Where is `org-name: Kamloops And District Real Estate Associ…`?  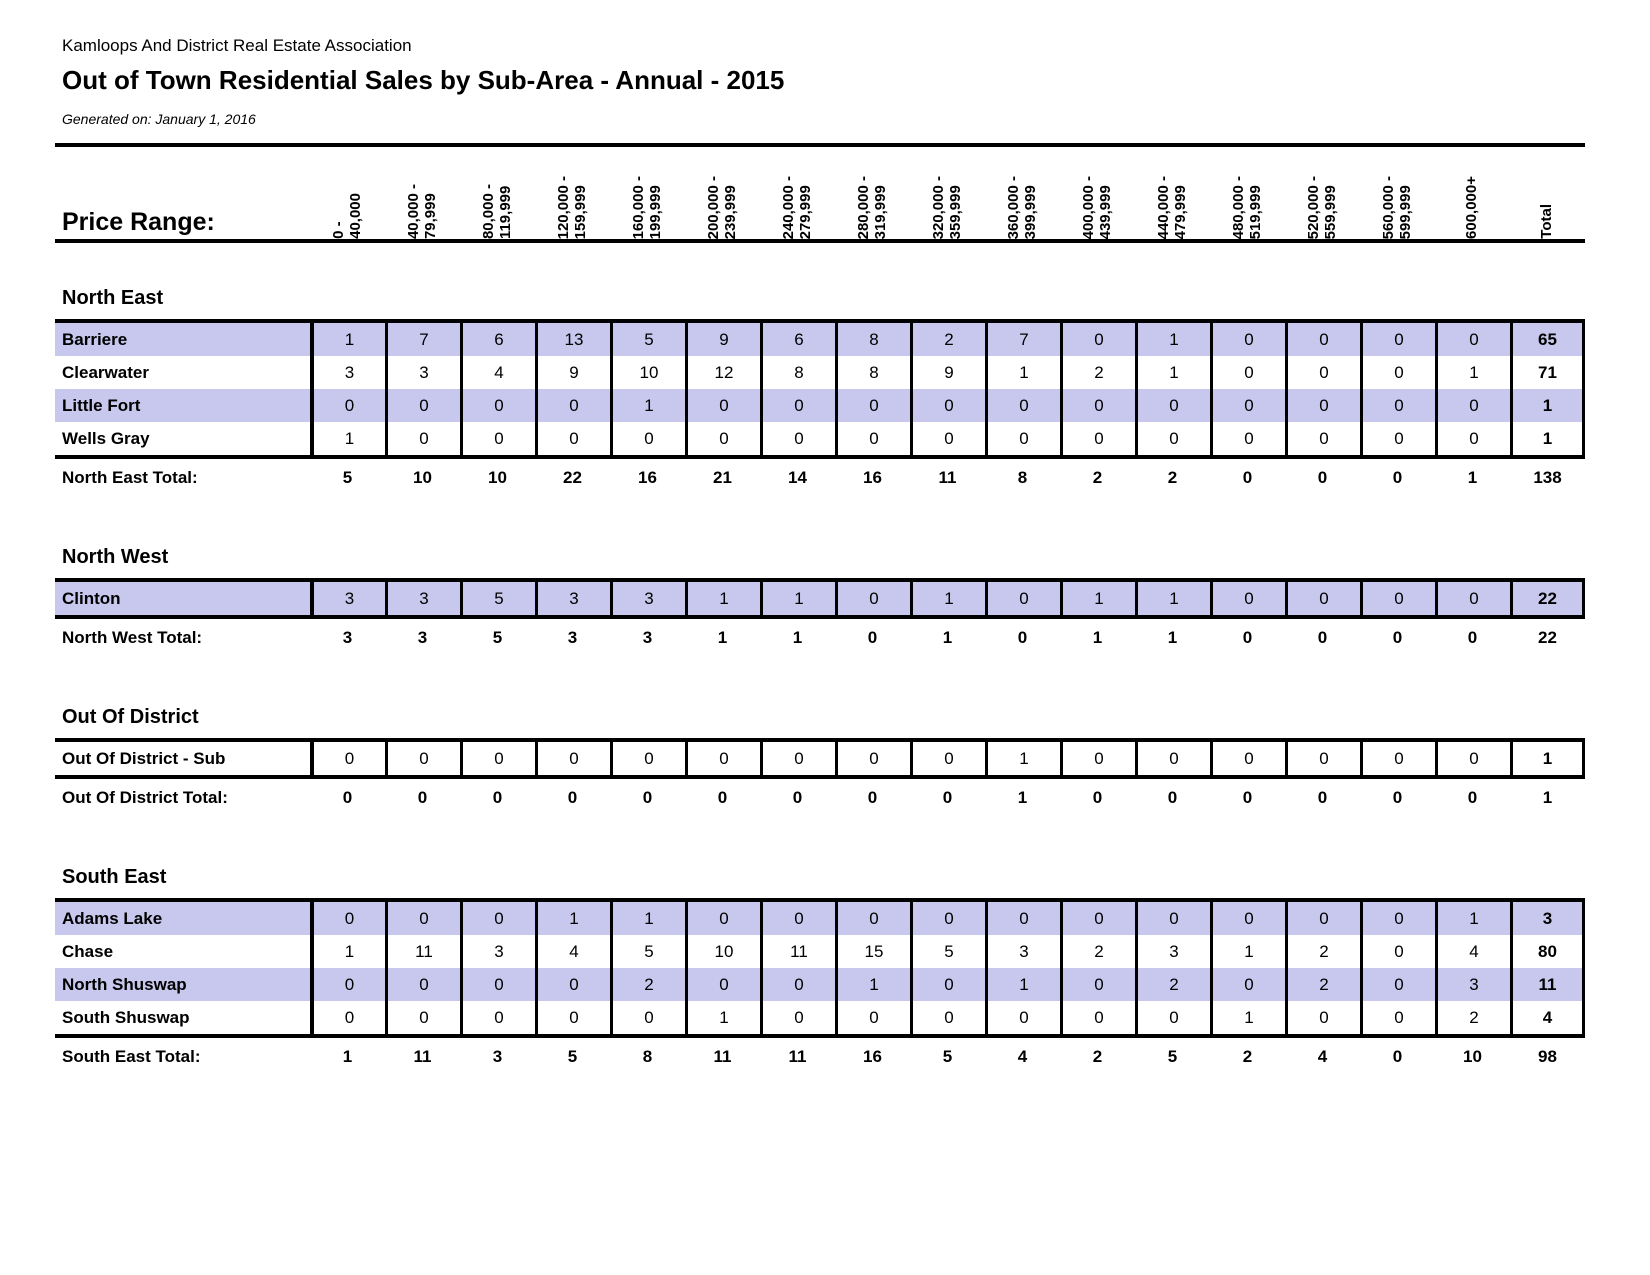 org-name: Kamloops And District Real Estate Associ… is located at coordinates (237, 45).